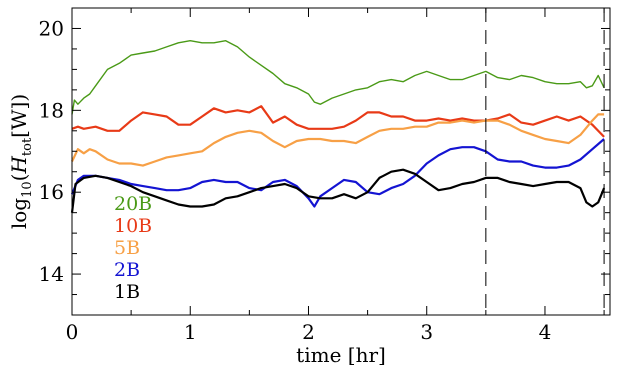 This screenshot has width=618, height=378. I want to click on x-tick-label: 2, so click(308, 332).